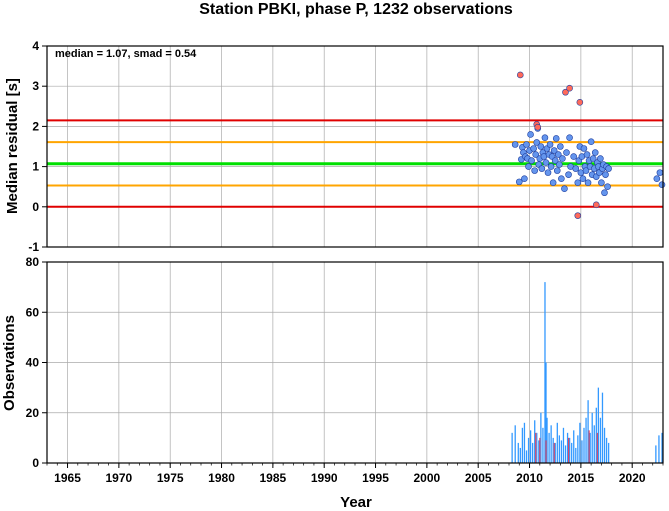 This screenshot has width=669, height=511. I want to click on chart-title: Station PBKI, phase P, 1232 observations, so click(356, 9).